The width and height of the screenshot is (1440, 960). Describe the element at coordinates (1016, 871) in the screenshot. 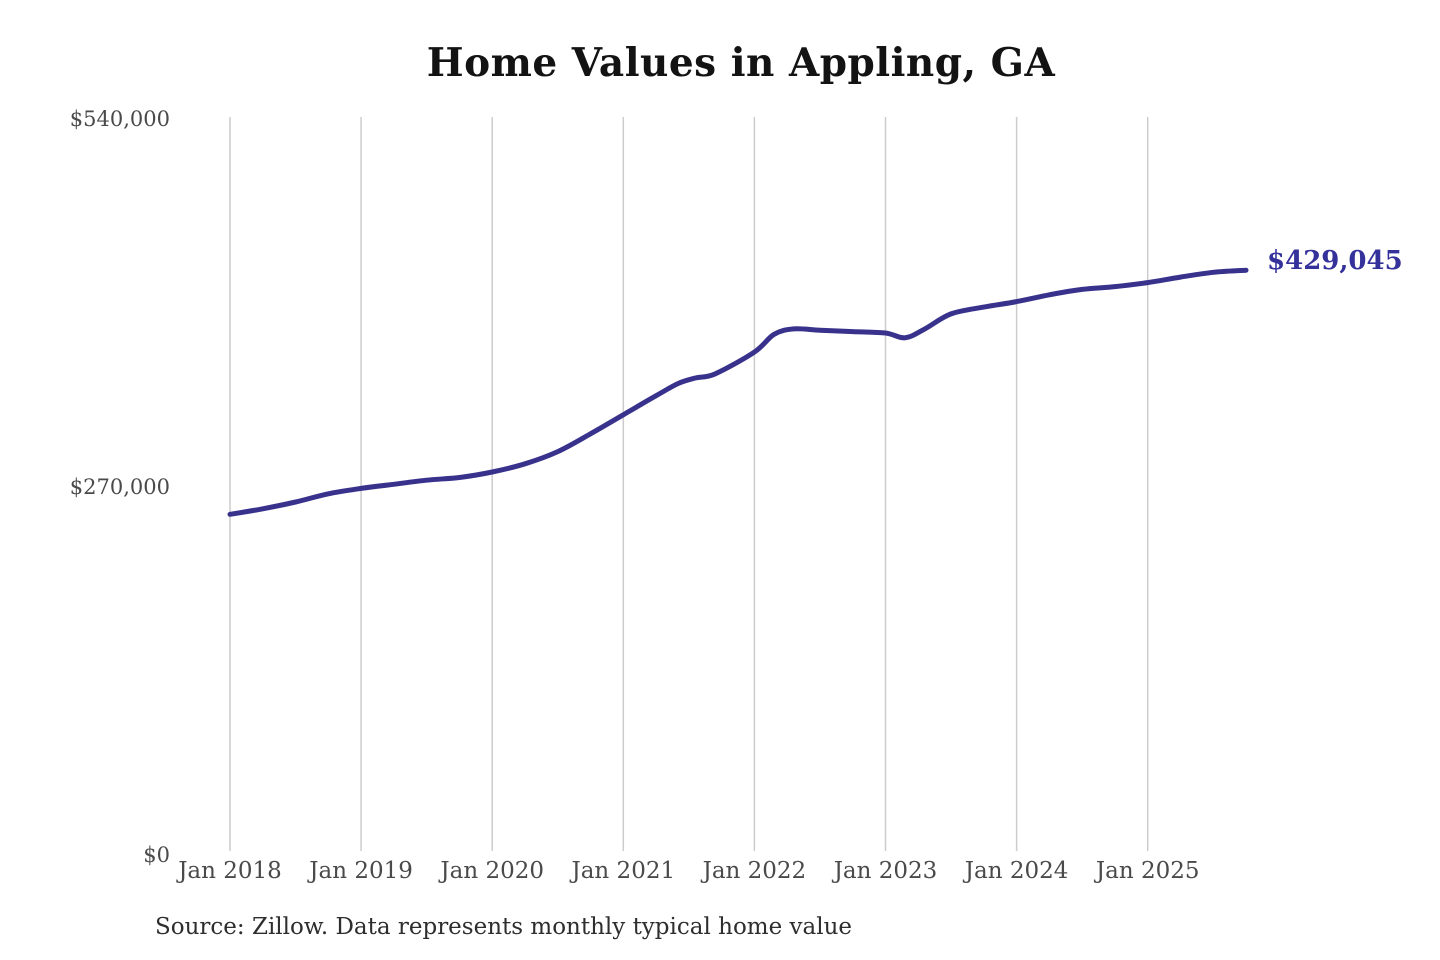

I see `x-tick-label: Jan 2024` at that location.